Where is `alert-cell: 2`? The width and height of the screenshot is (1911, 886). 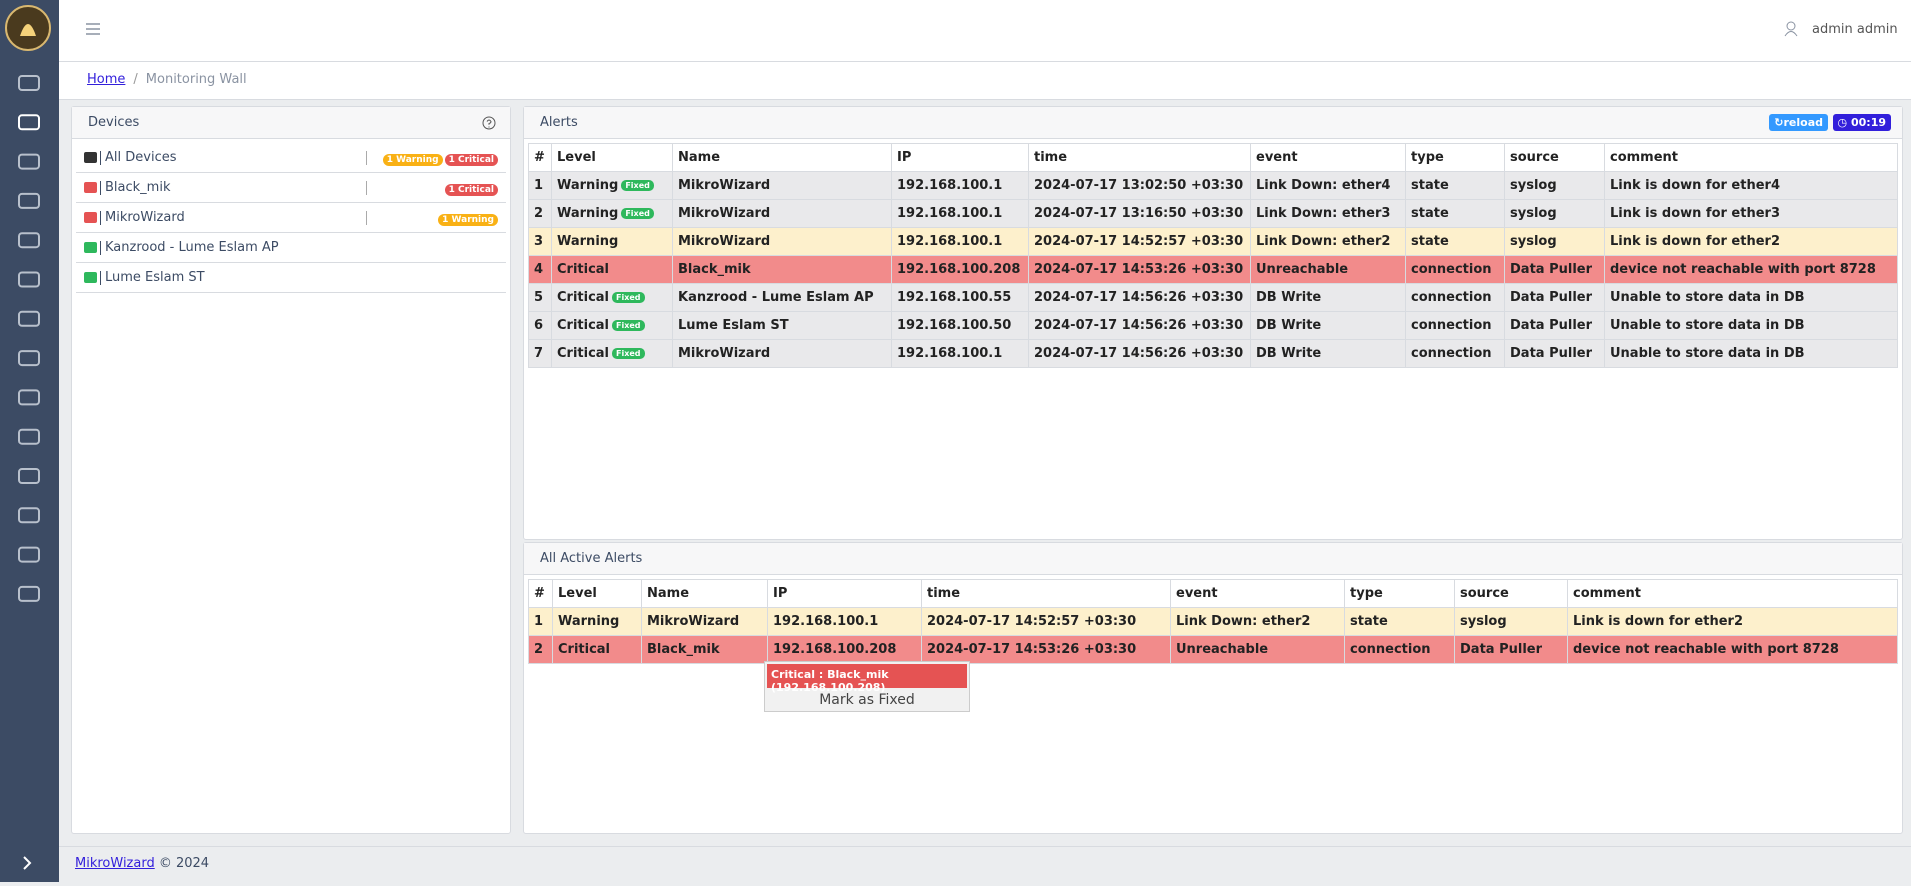
alert-cell: 2 is located at coordinates (540, 649).